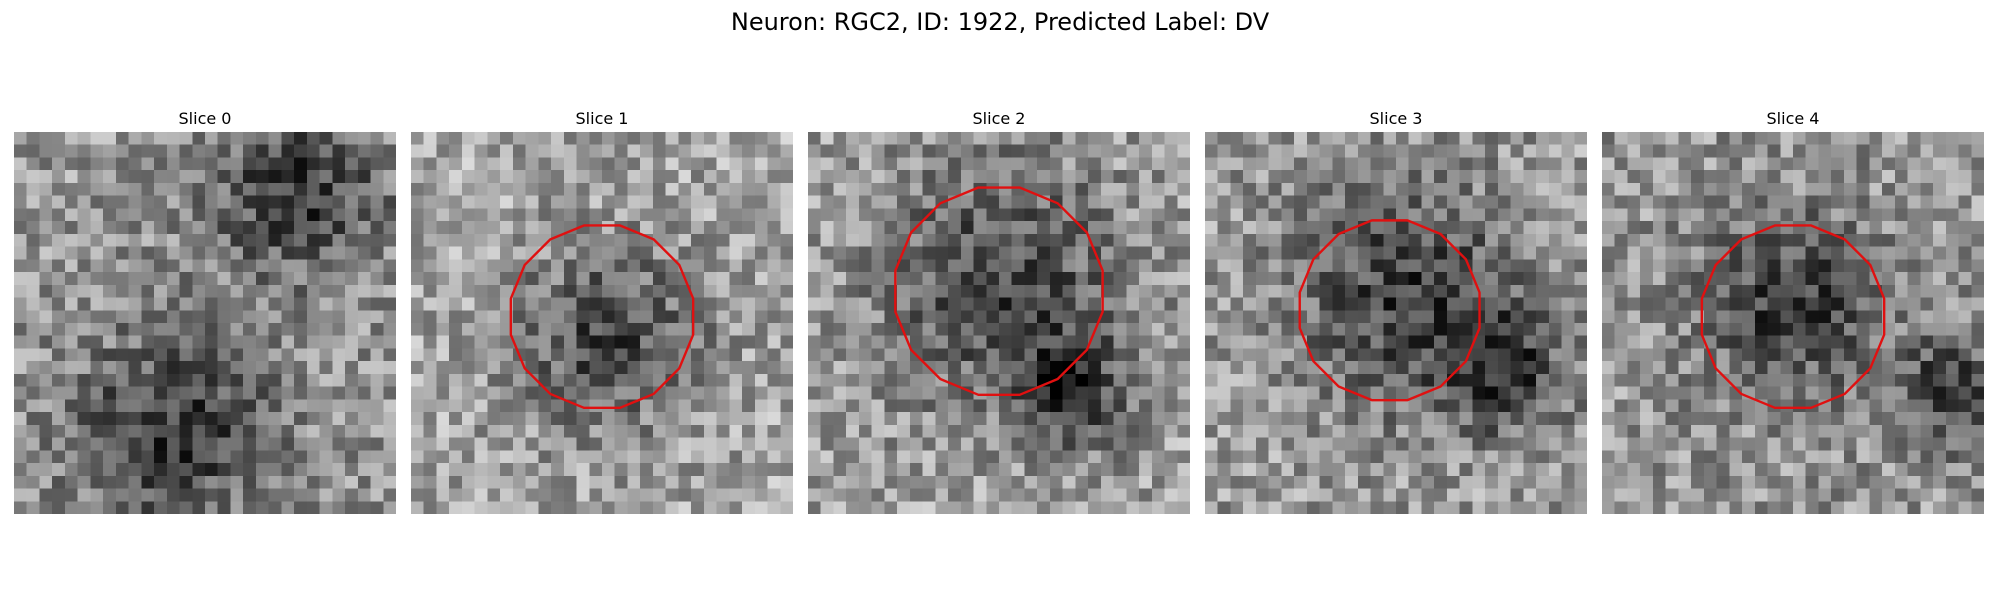  Describe the element at coordinates (1793, 118) in the screenshot. I see `slice-title: Slice 4` at that location.